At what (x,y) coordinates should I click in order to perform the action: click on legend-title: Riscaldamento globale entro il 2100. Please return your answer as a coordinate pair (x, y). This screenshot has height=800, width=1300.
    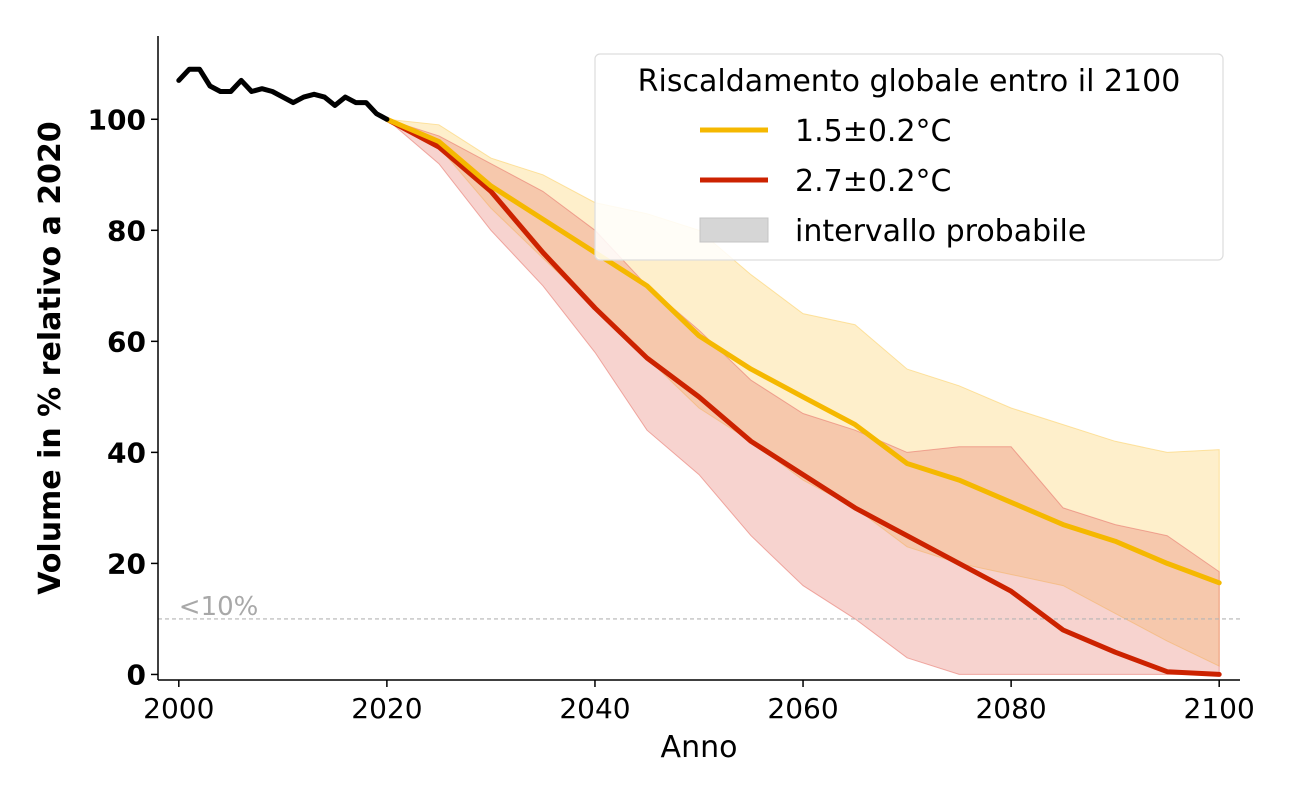
    Looking at the image, I should click on (909, 81).